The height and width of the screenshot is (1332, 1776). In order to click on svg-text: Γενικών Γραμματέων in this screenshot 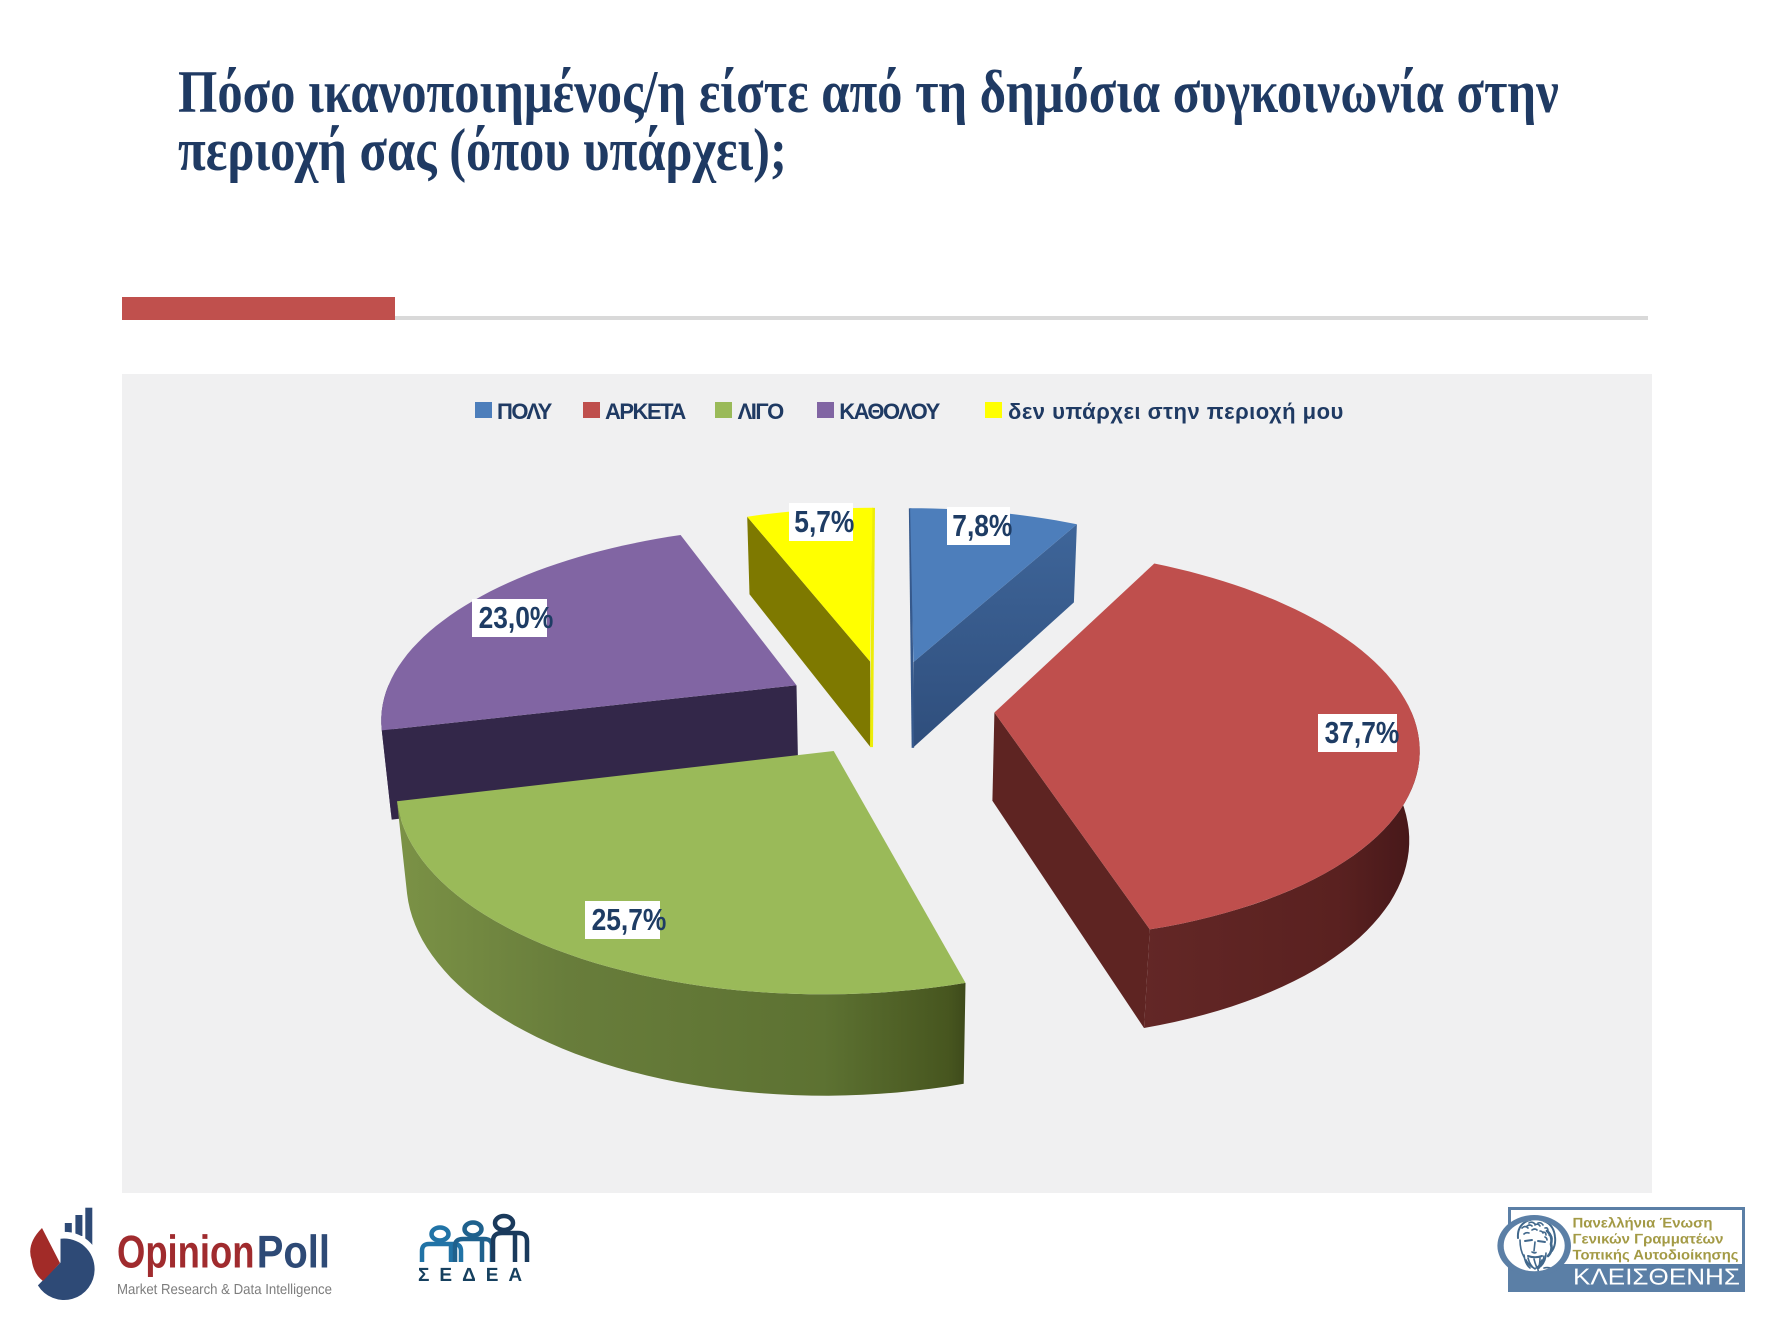, I will do `click(1648, 1239)`.